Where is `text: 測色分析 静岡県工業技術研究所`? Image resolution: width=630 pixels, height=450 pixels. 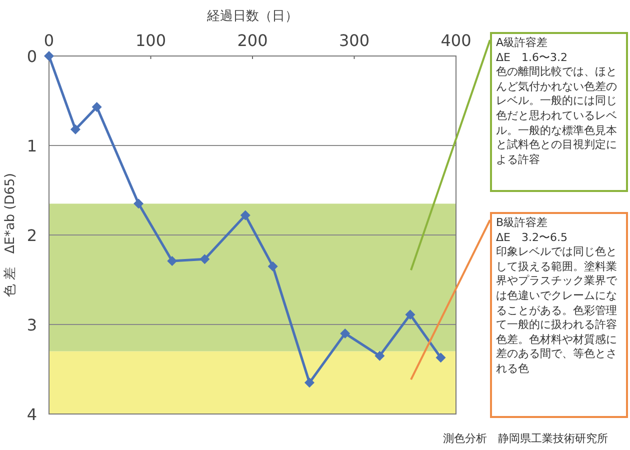
text: 測色分析 静岡県工業技術研究所 is located at coordinates (525, 438).